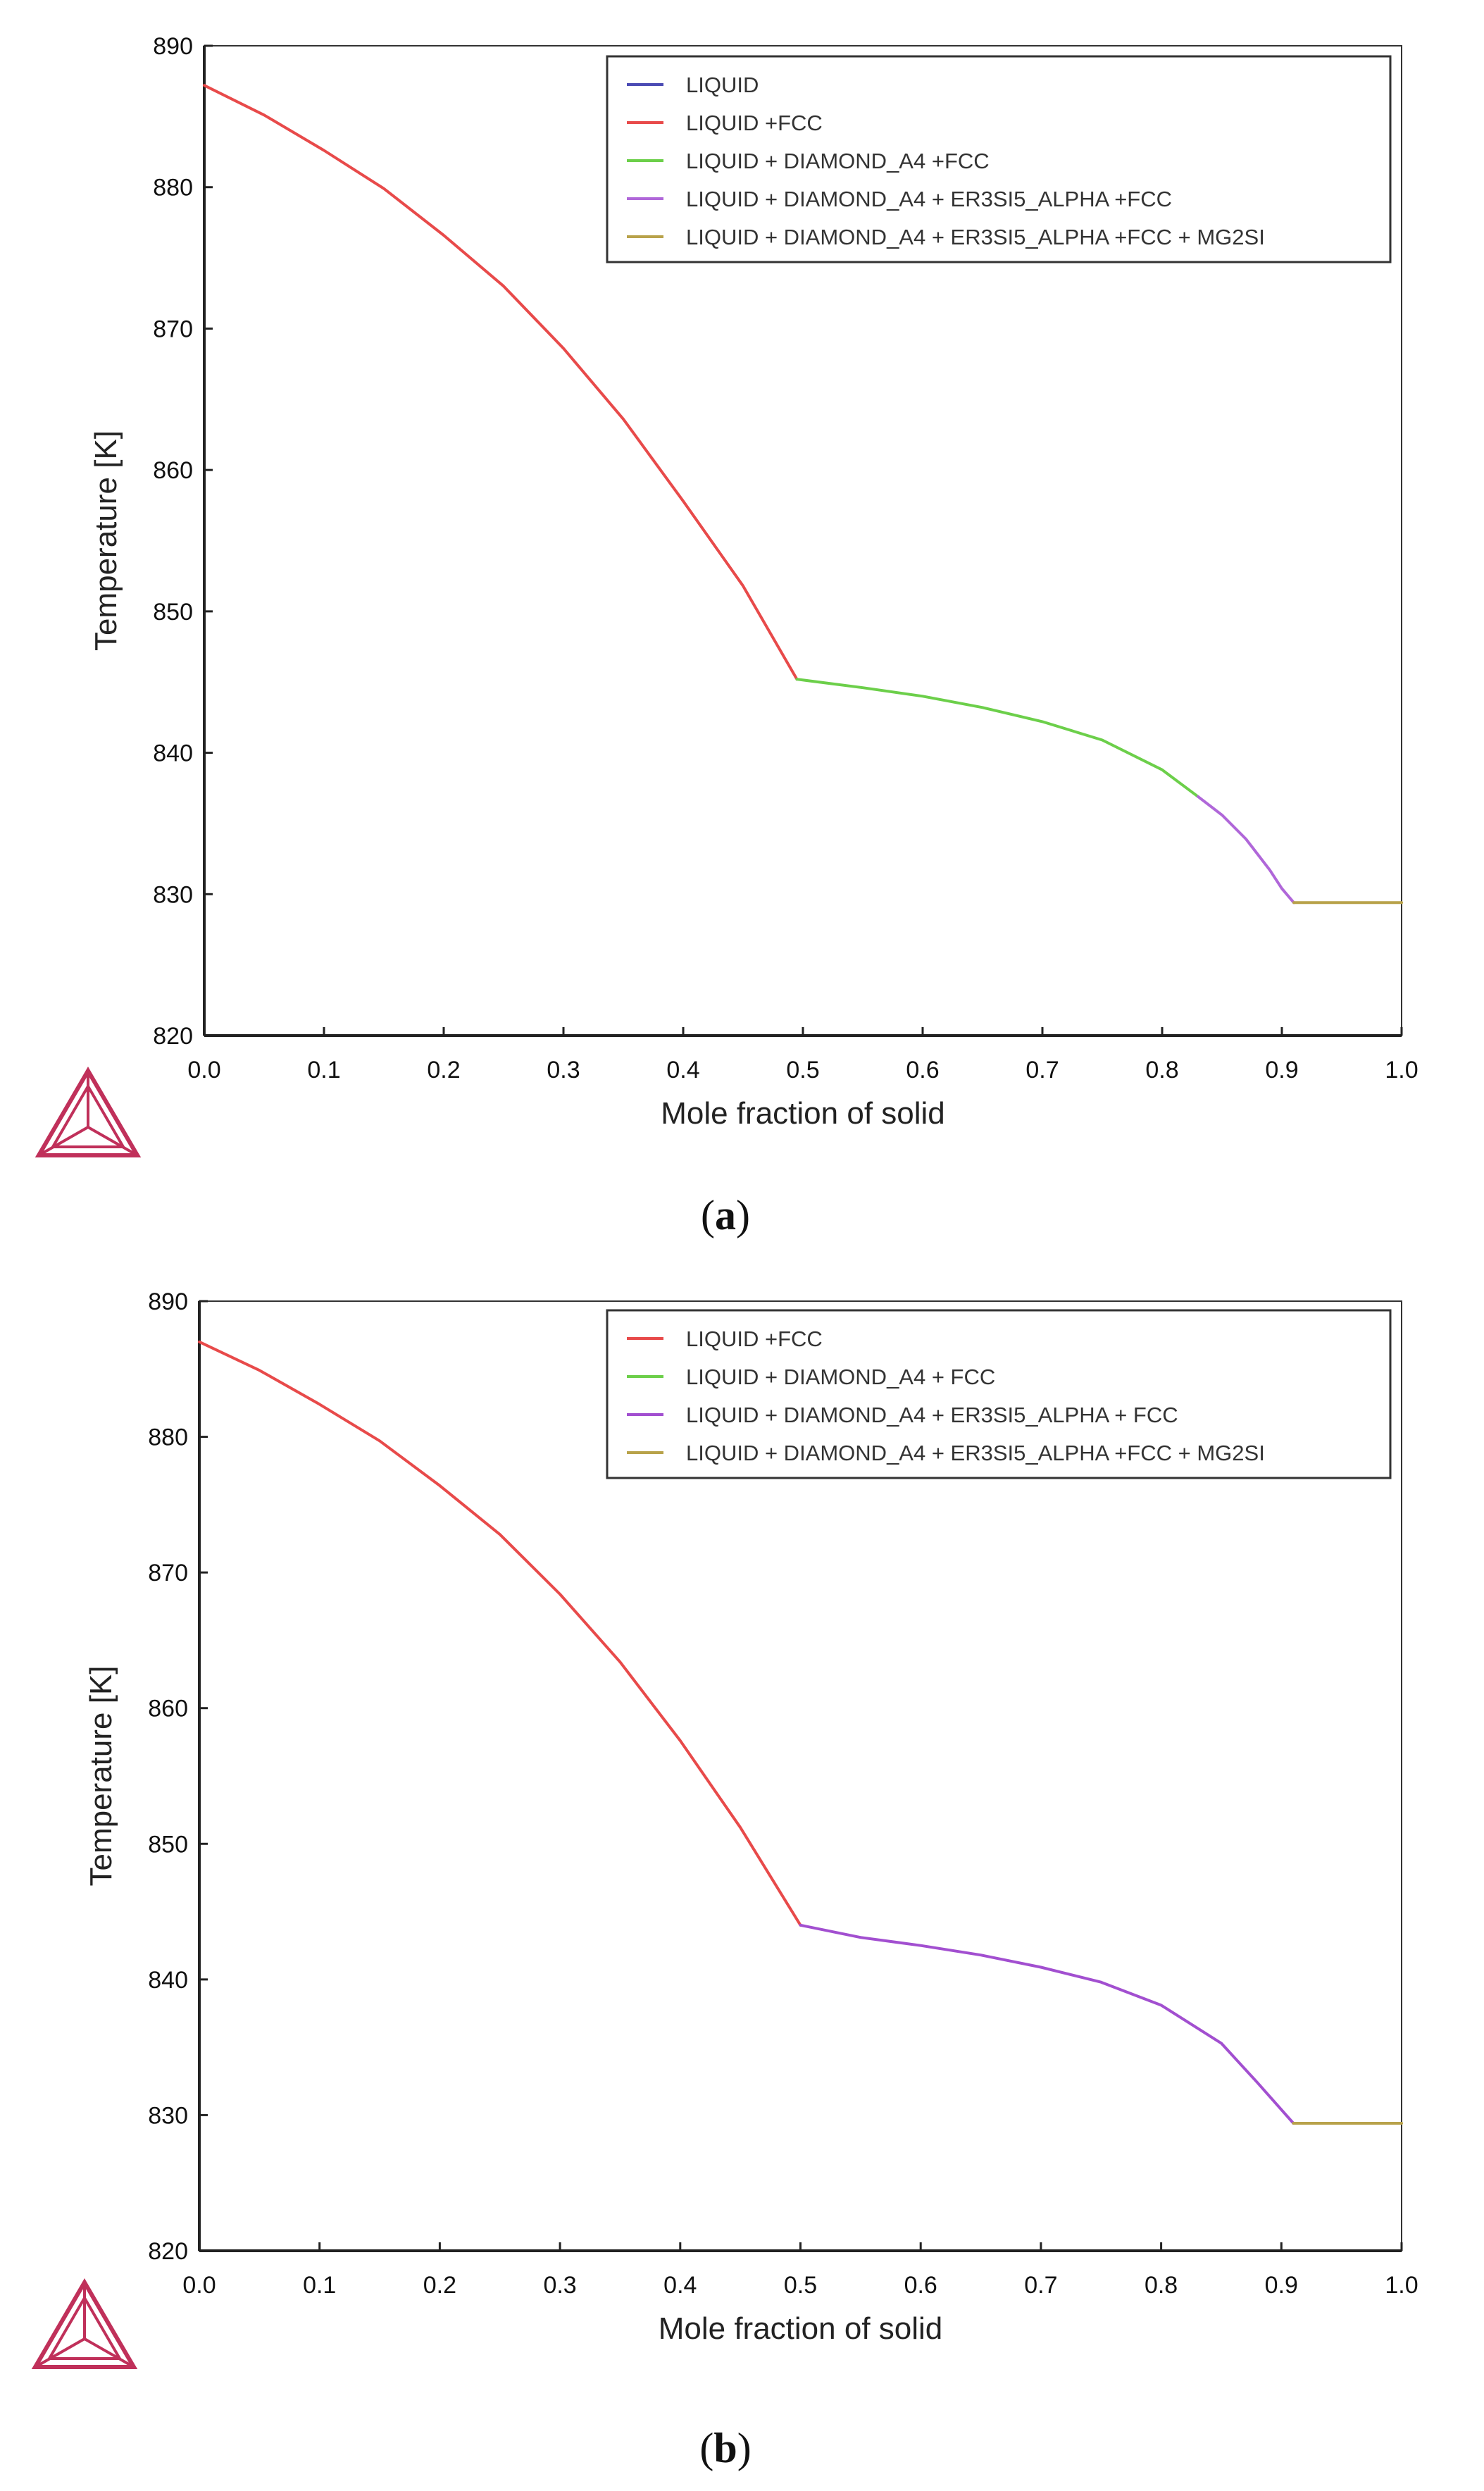  What do you see at coordinates (725, 2448) in the screenshot?
I see `panel-label: (b)` at bounding box center [725, 2448].